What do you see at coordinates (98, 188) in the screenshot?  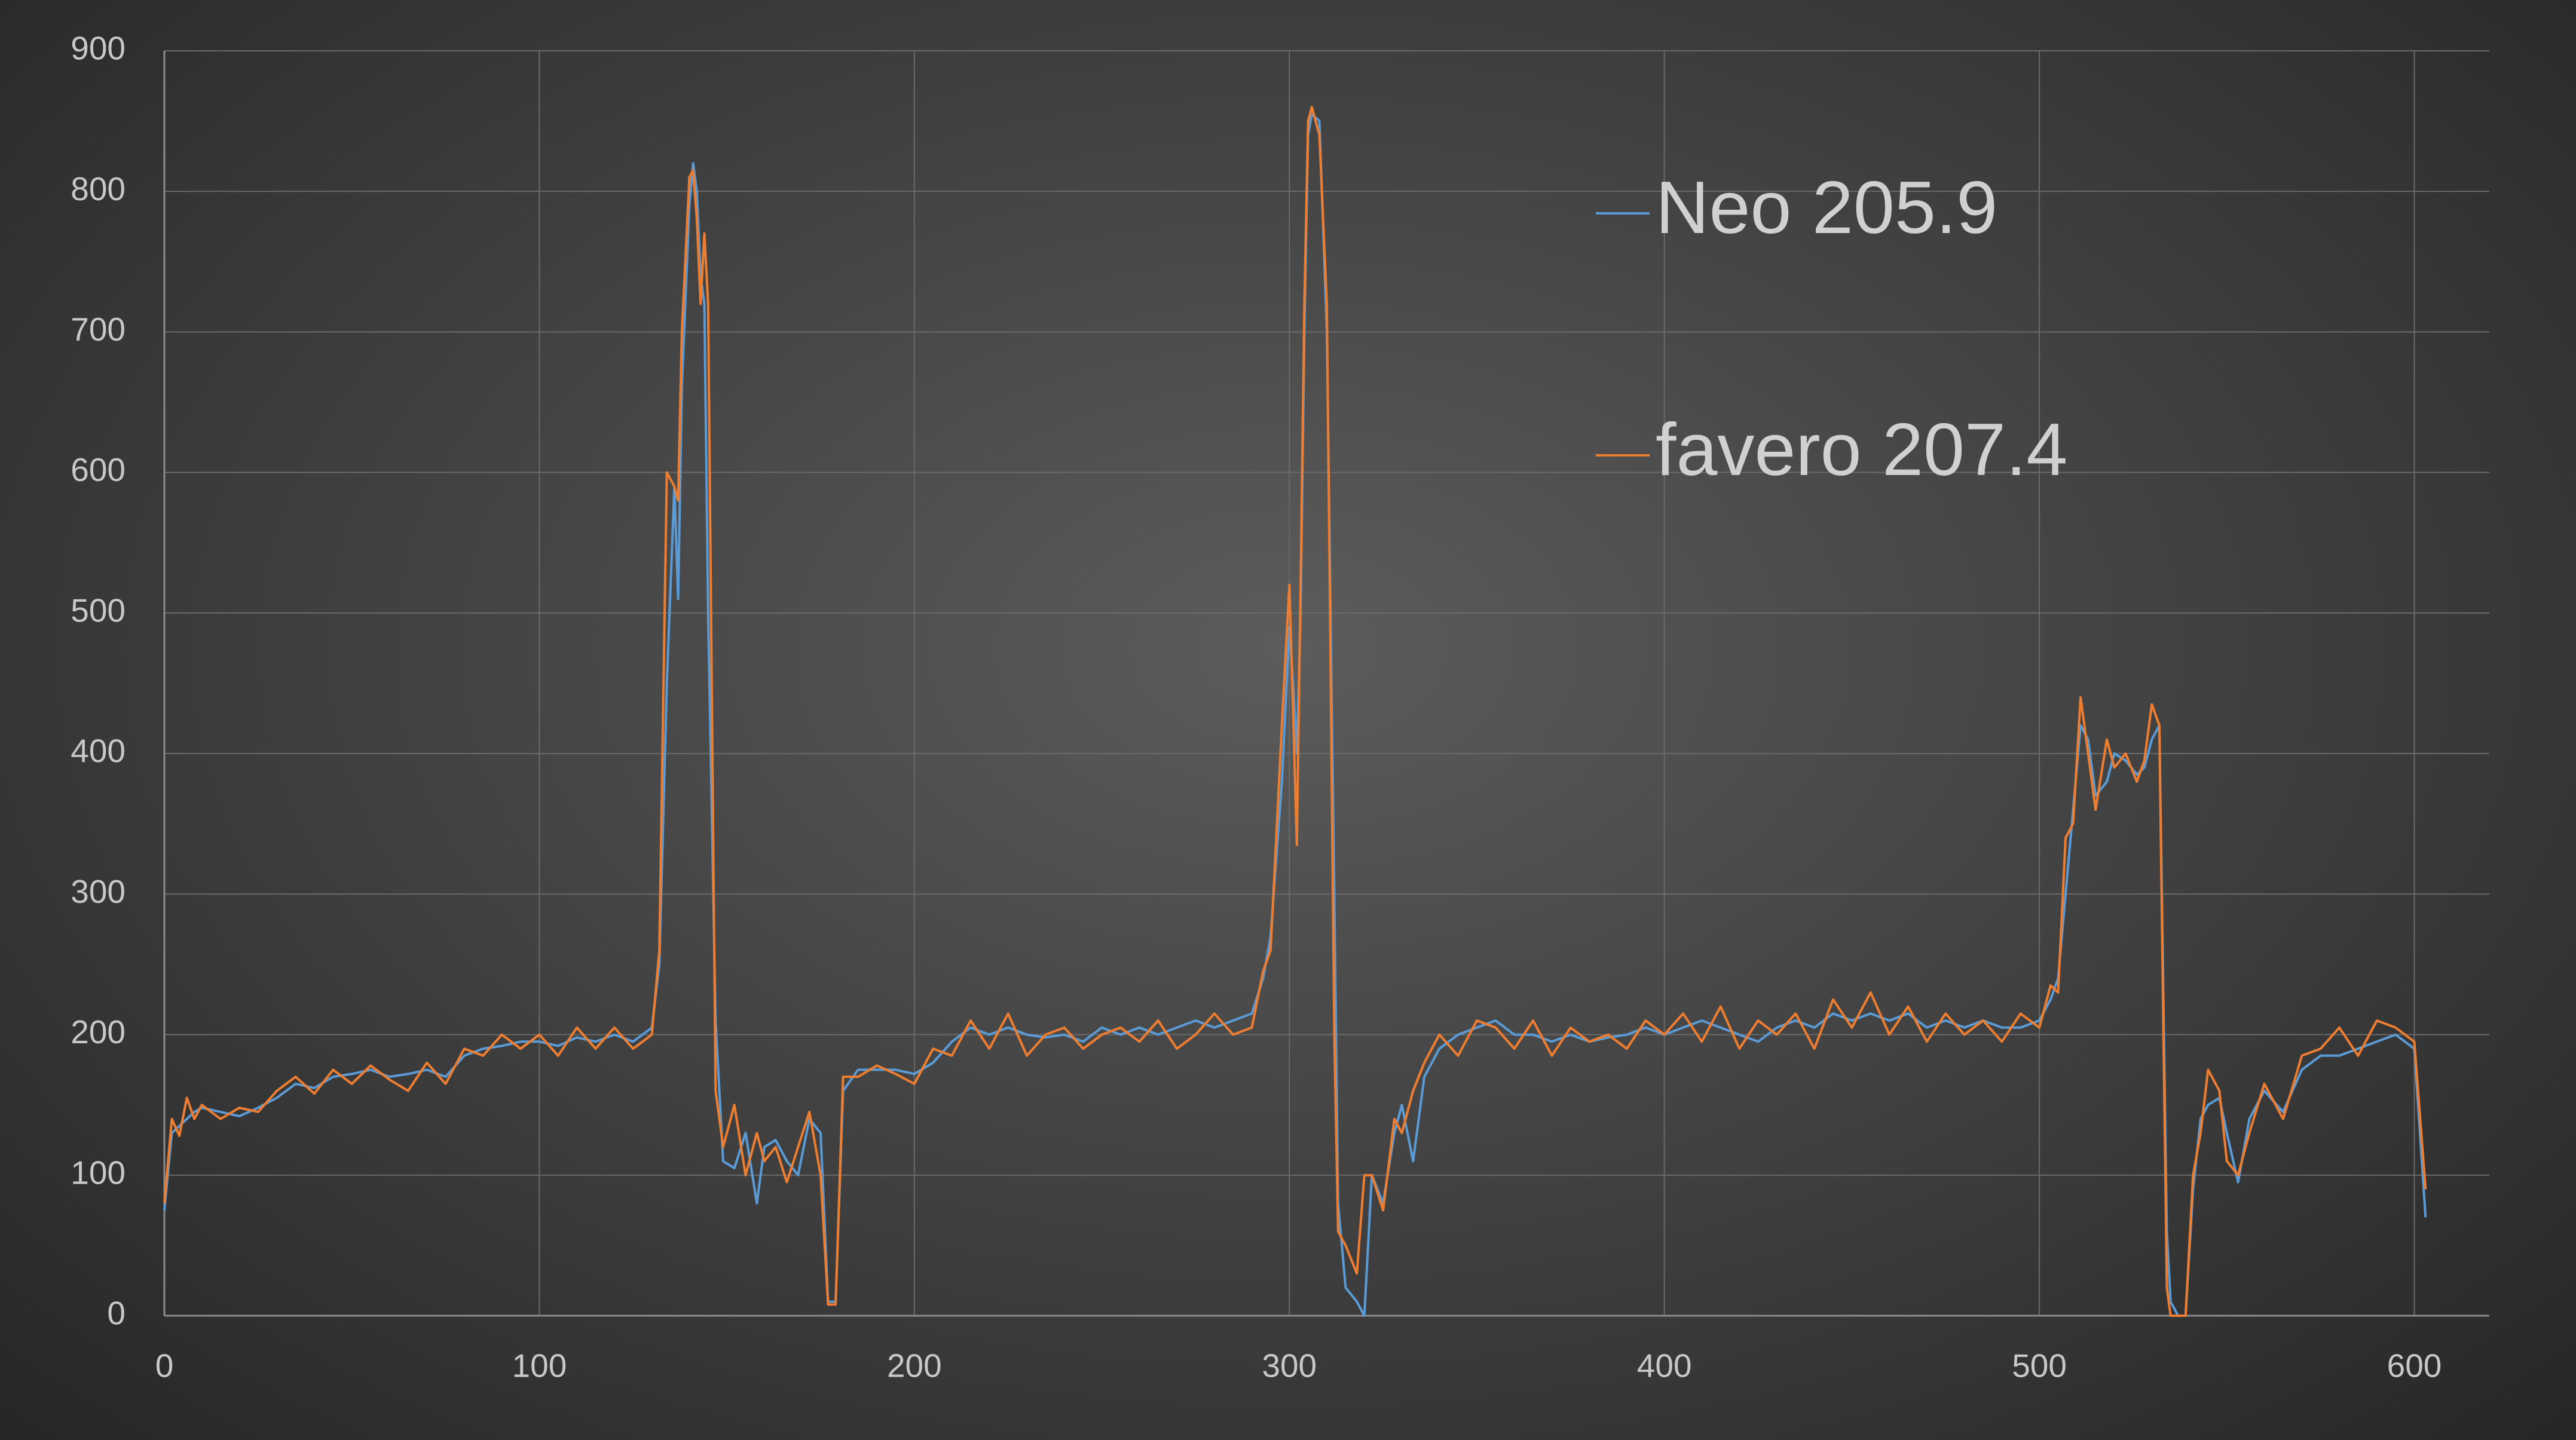 I see `y-tick-label: 800` at bounding box center [98, 188].